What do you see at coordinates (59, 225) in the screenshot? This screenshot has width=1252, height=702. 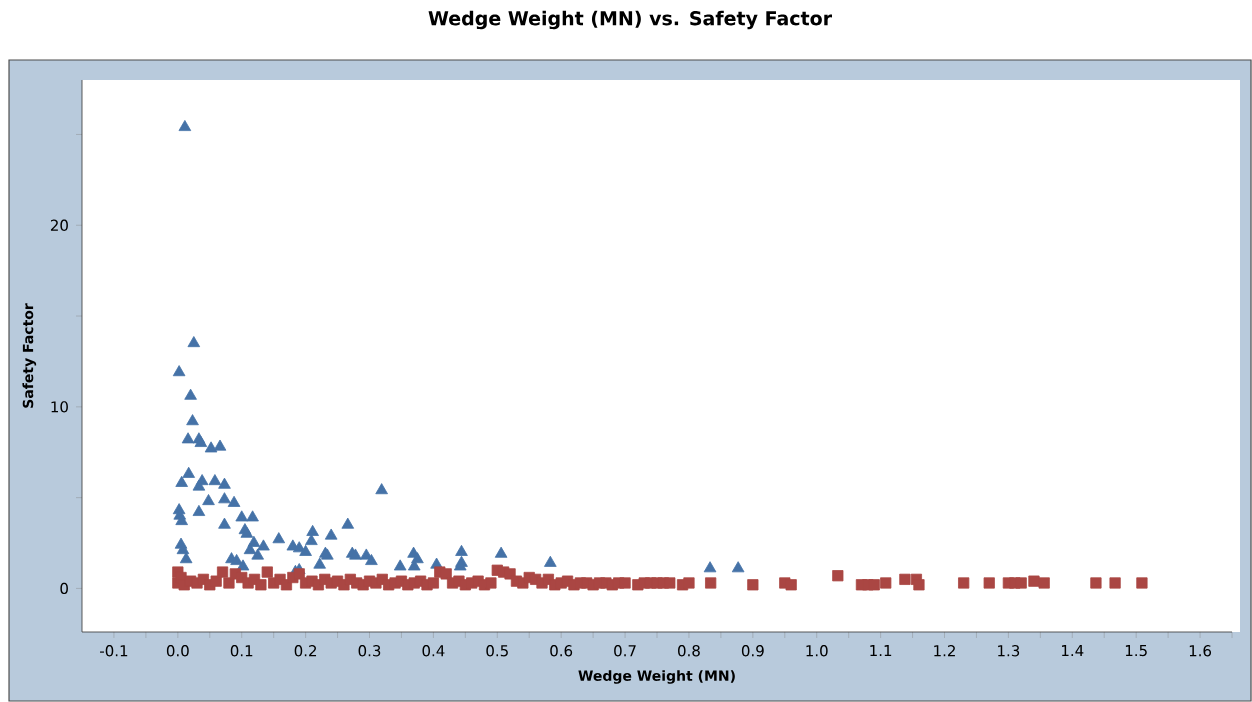 I see `y-tick-label: 20` at bounding box center [59, 225].